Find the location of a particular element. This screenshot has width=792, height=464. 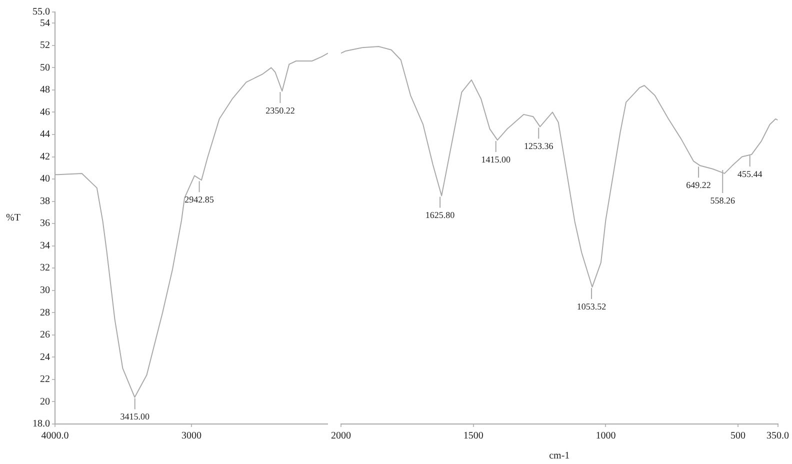

x-tick-label: 4000.0 is located at coordinates (55, 436).